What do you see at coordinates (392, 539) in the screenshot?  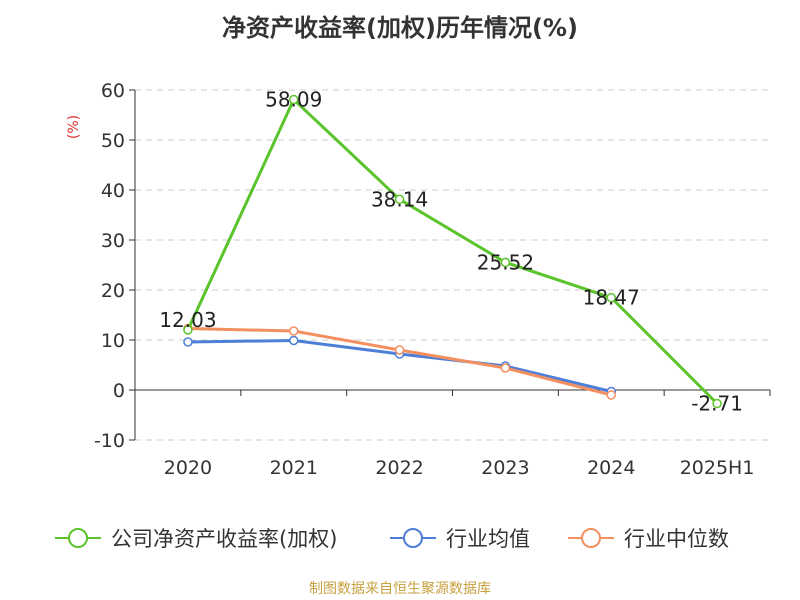 I see `legend: 公司净资产收益率(加权) 行业均值 行业中位数` at bounding box center [392, 539].